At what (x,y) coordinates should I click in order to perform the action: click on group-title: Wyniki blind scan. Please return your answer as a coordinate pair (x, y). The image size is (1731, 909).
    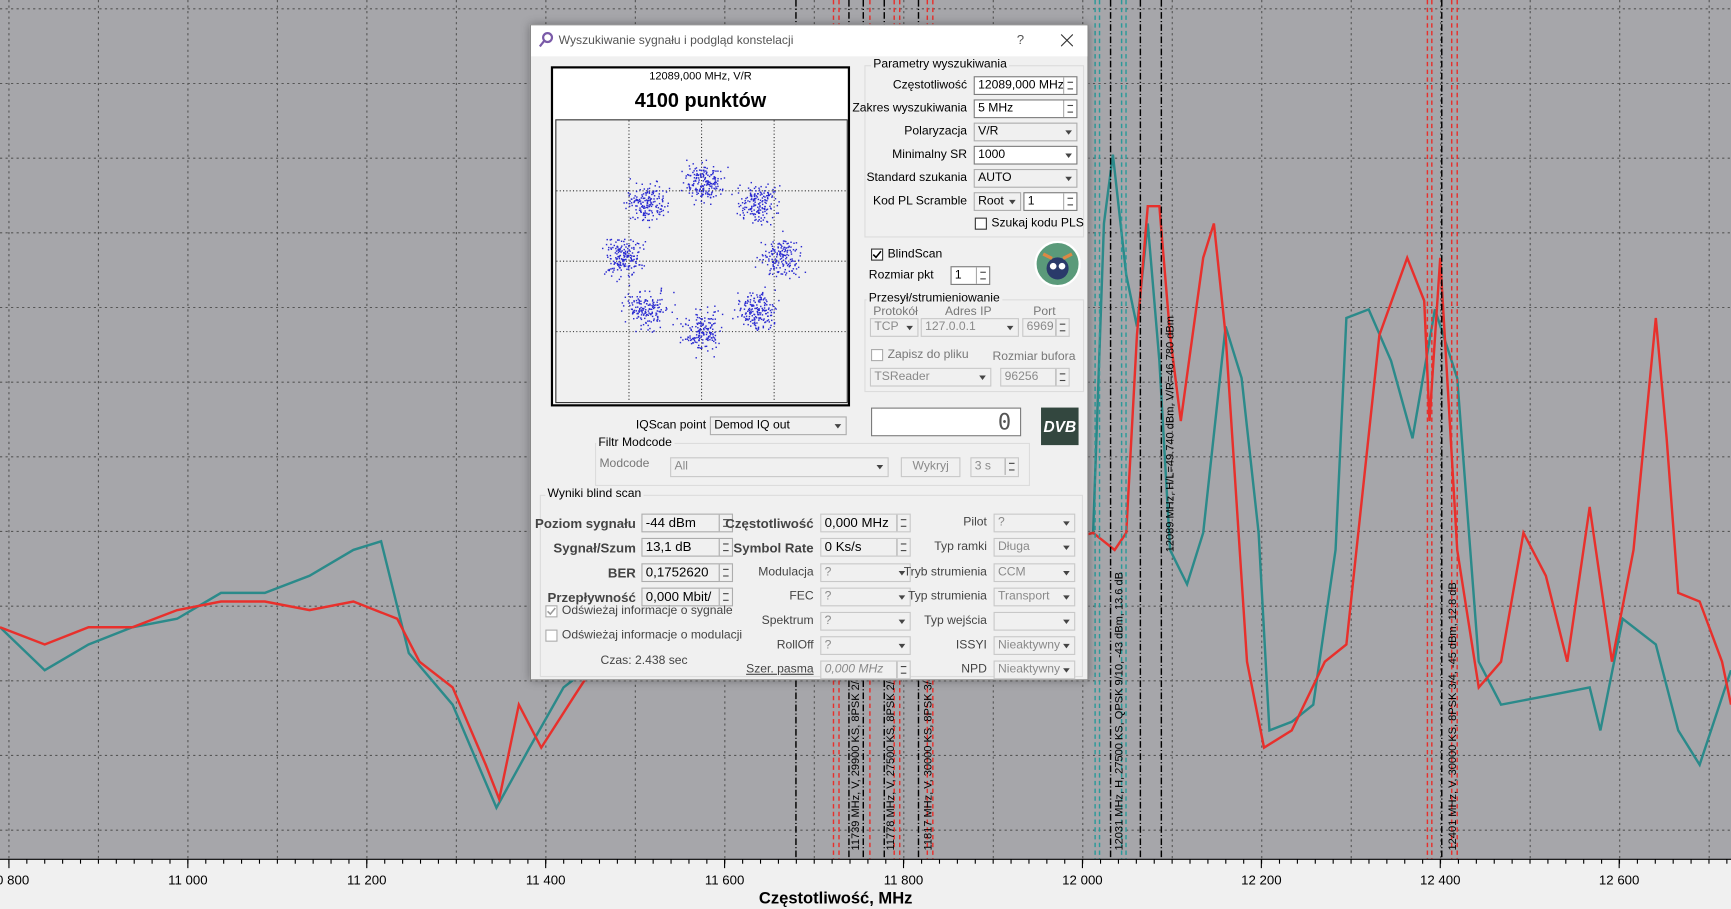
    Looking at the image, I should click on (594, 494).